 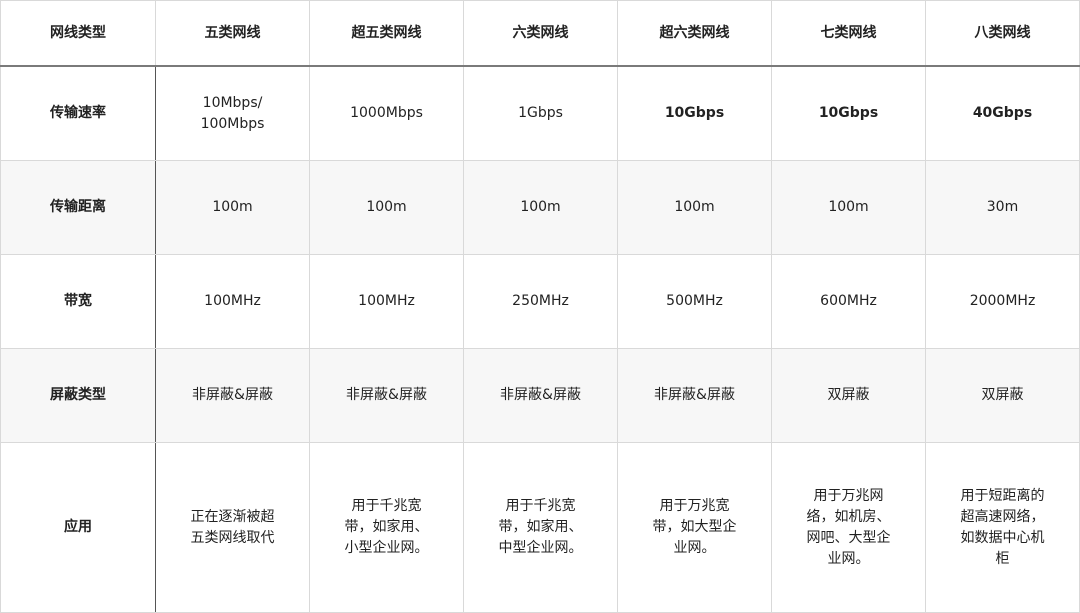 I want to click on header-row: 网线类型 五类网线 超五类网线 六类网线 超六类网线 七类网线 八类网线, so click(x=540, y=33).